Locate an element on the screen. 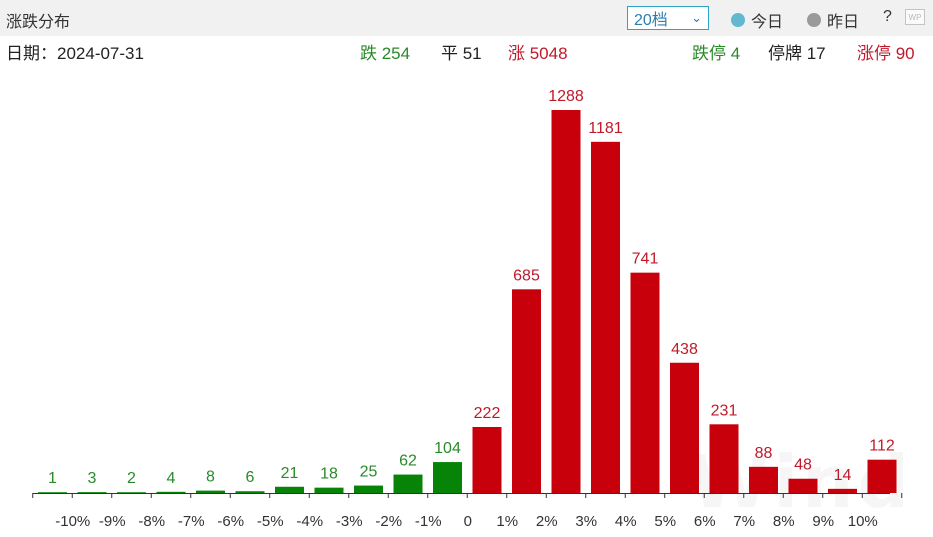 The width and height of the screenshot is (933, 537). radio-today: 今日 is located at coordinates (757, 20).